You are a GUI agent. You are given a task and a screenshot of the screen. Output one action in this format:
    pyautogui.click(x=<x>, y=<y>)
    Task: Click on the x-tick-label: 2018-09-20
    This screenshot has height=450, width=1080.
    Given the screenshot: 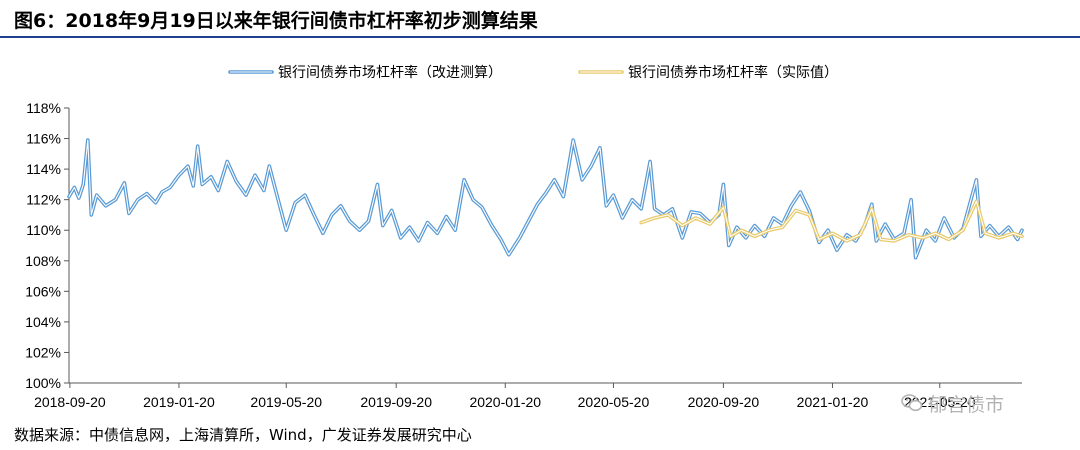 What is the action you would take?
    pyautogui.click(x=70, y=402)
    